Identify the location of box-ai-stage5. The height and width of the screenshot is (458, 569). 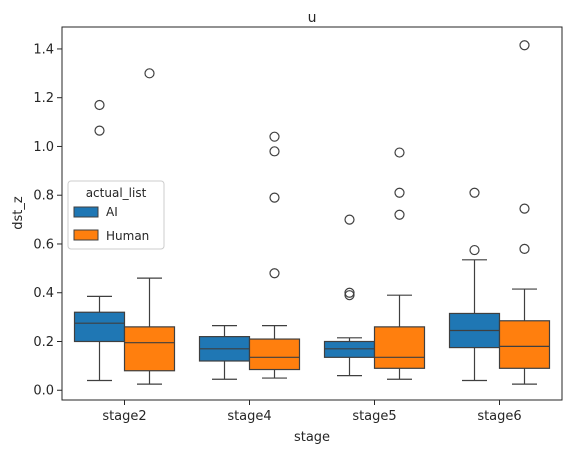
(349, 295).